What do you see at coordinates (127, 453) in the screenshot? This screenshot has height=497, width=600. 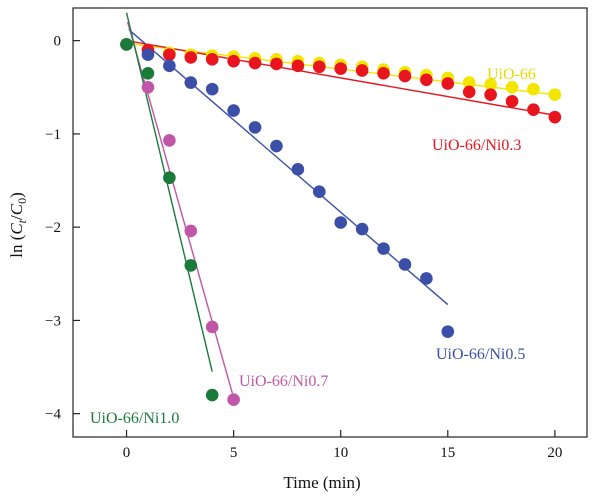 I see `x-tick-label: 0` at bounding box center [127, 453].